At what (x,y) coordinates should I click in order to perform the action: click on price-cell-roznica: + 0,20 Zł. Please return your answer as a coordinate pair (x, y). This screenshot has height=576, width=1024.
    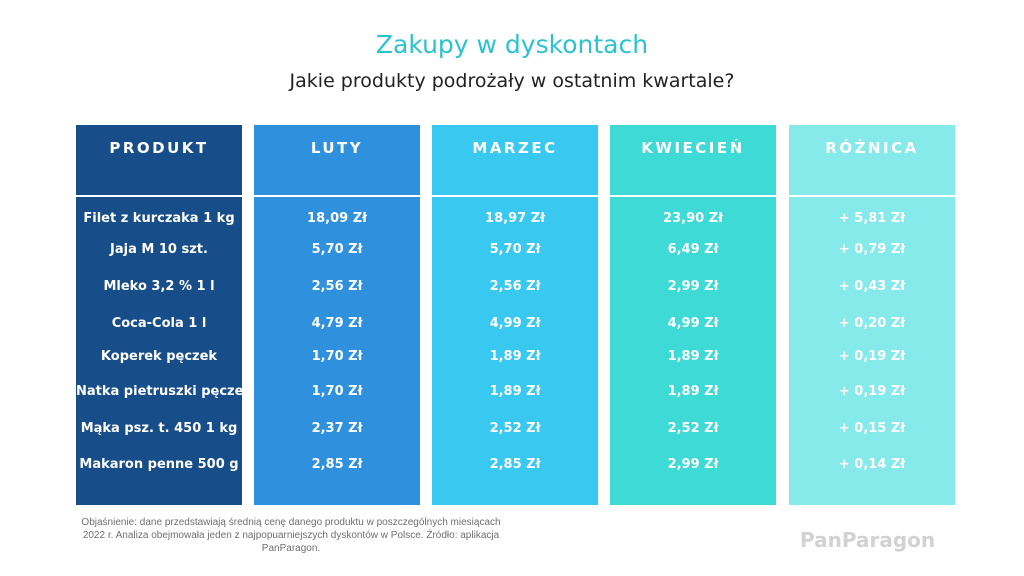
    Looking at the image, I should click on (872, 323).